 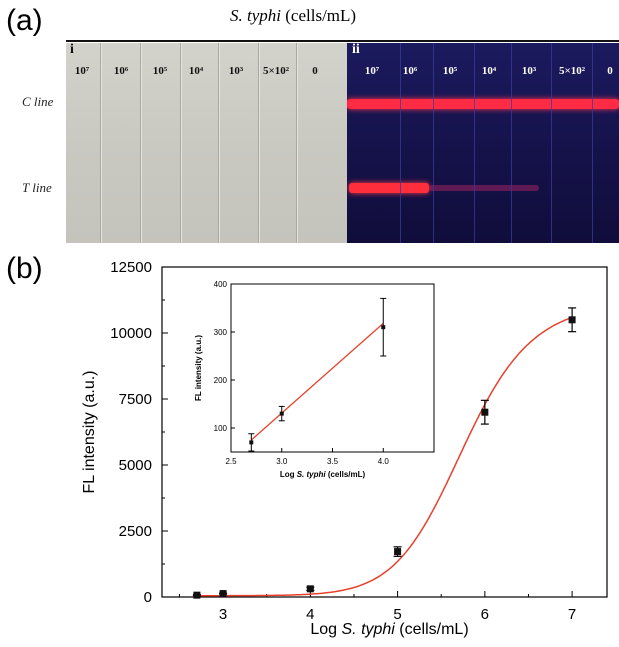 I want to click on unit-text: (cells/mL), so click(x=319, y=15).